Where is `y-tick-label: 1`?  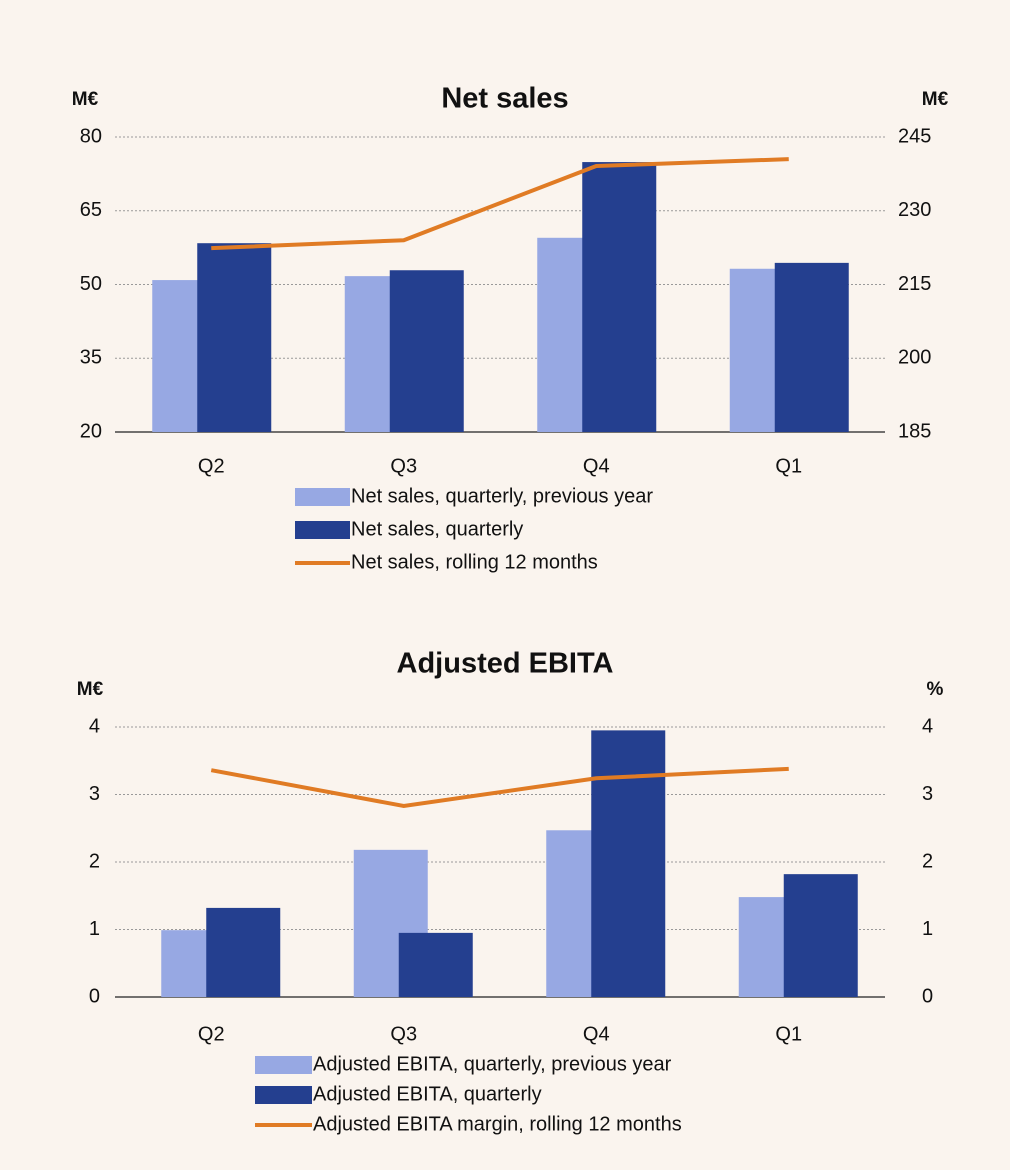
y-tick-label: 1 is located at coordinates (94, 929).